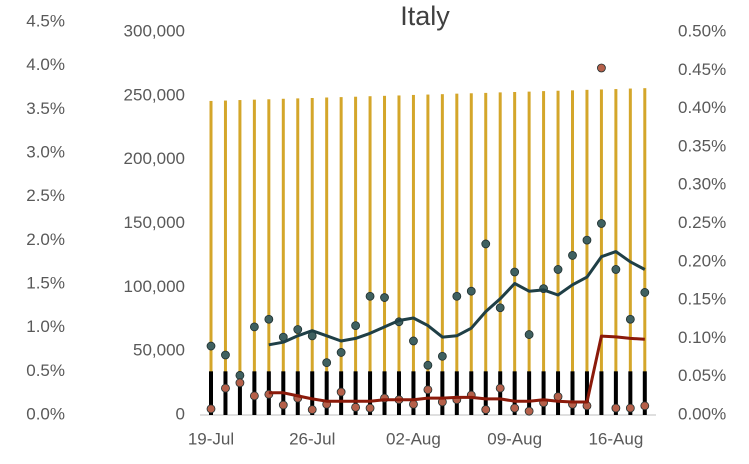 The width and height of the screenshot is (749, 464). Describe the element at coordinates (154, 30) in the screenshot. I see `y-tick-label: 300,000` at that location.